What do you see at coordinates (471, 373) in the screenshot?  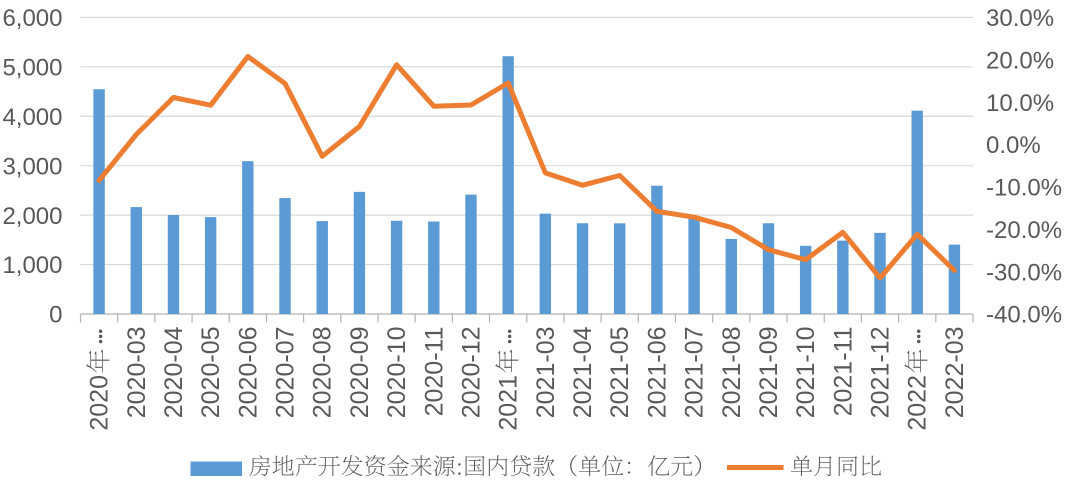 I see `svg-text: 2020-12` at bounding box center [471, 373].